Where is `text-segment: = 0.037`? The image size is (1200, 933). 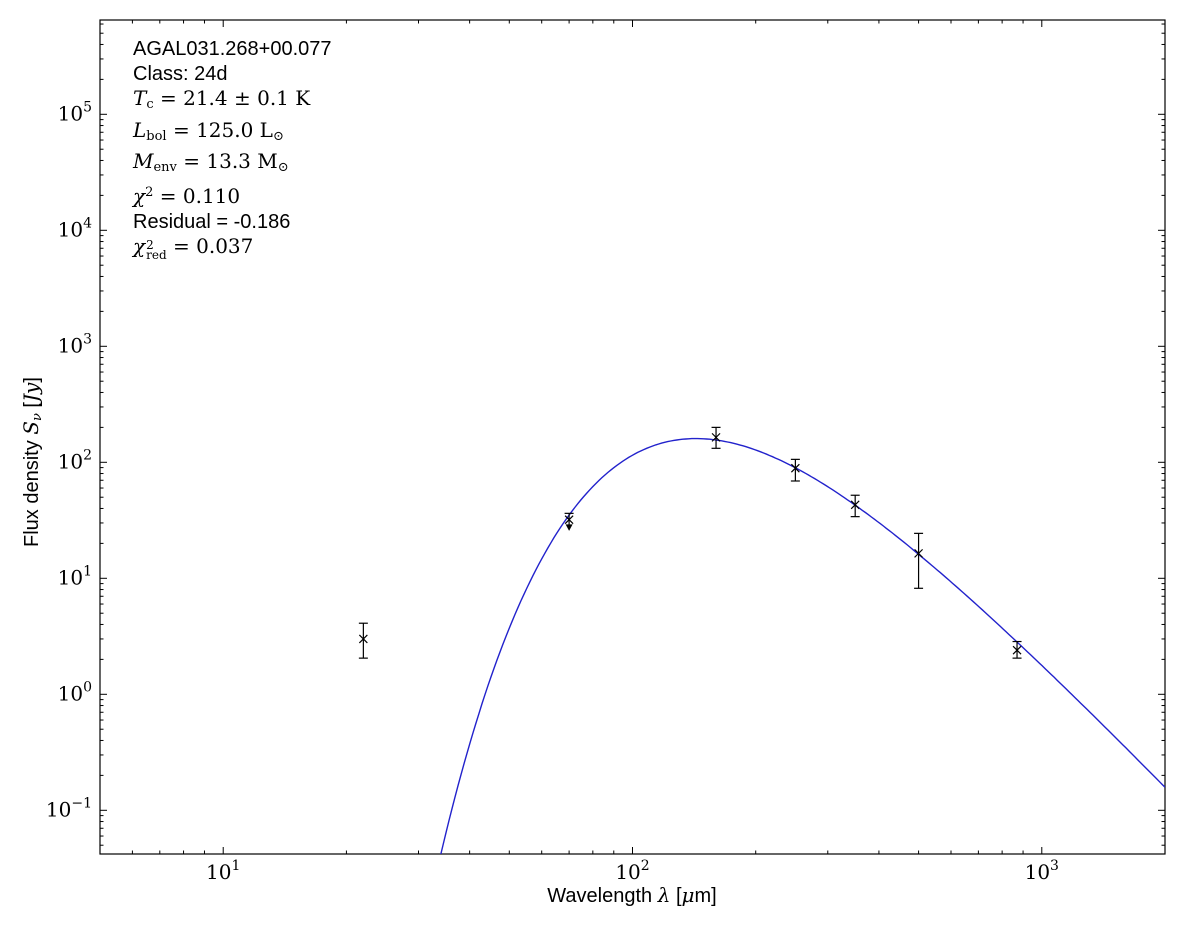
text-segment: = 0.037 is located at coordinates (210, 246).